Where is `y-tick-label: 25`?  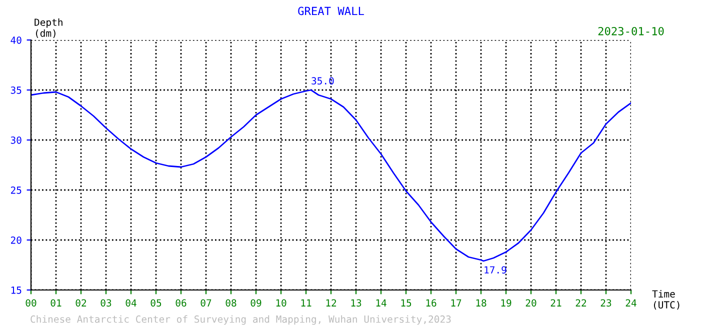 y-tick-label: 25 is located at coordinates (16, 190).